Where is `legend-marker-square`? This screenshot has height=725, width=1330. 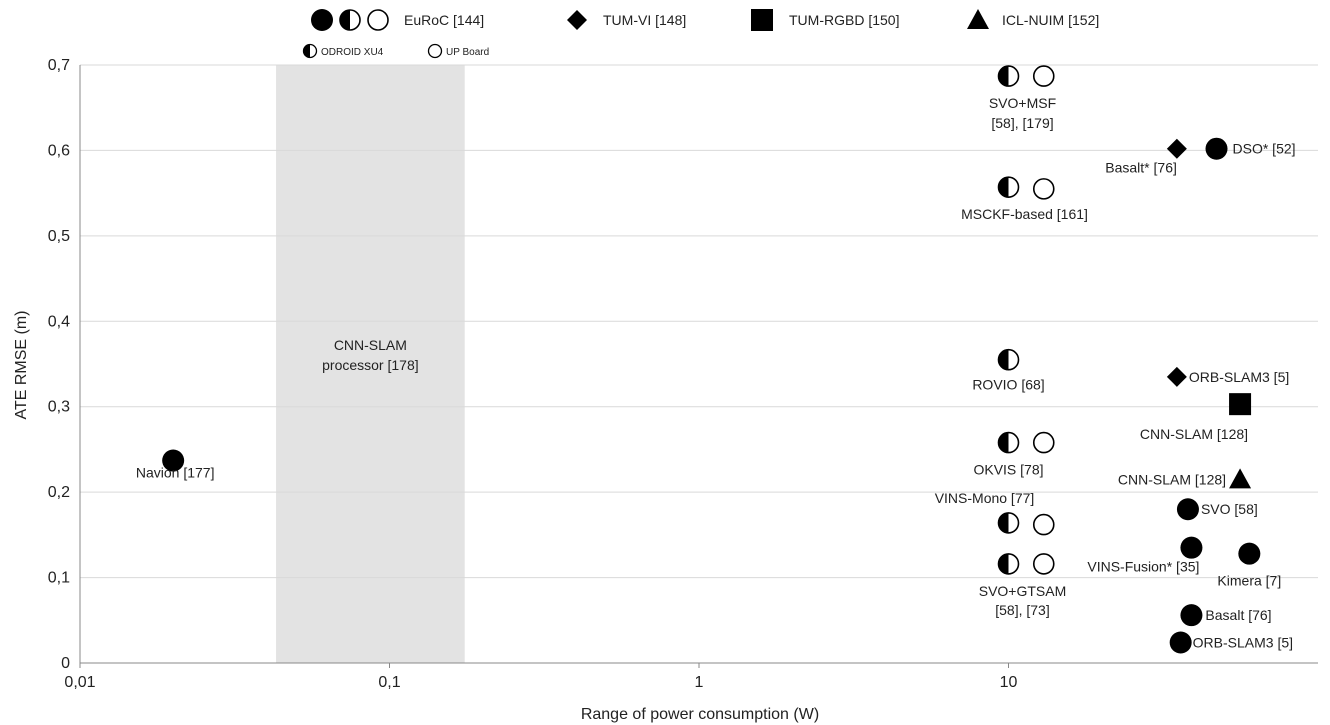
legend-marker-square is located at coordinates (762, 20).